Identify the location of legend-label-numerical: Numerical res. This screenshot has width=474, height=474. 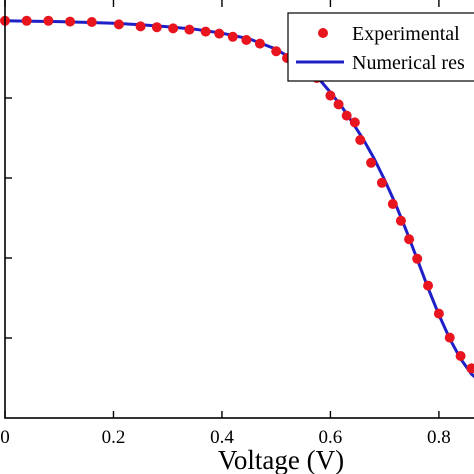
(408, 63).